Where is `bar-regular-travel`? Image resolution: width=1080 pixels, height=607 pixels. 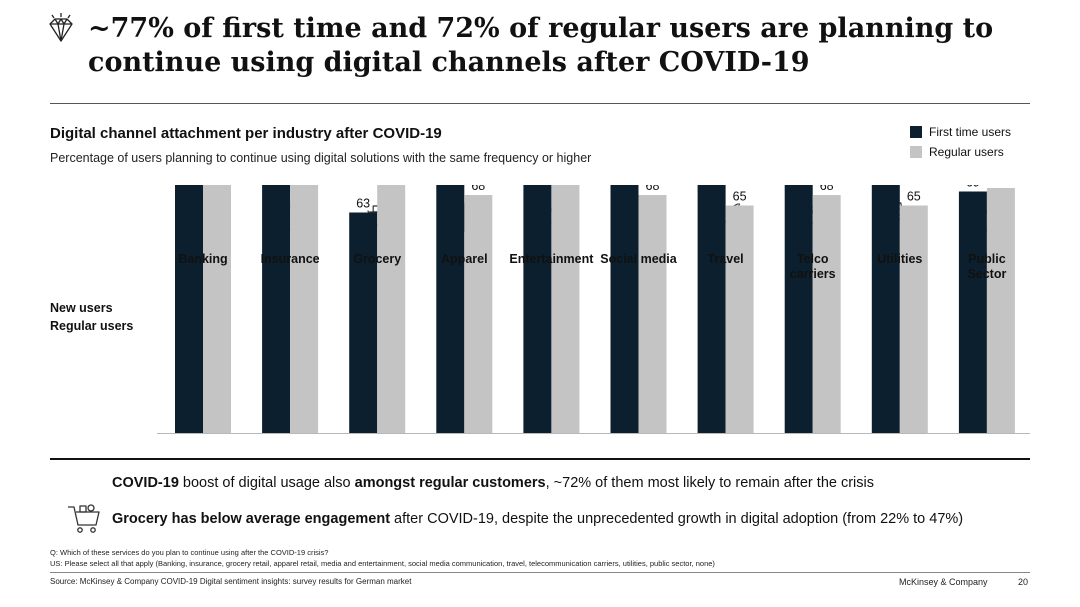
bar-regular-travel is located at coordinates (739, 319).